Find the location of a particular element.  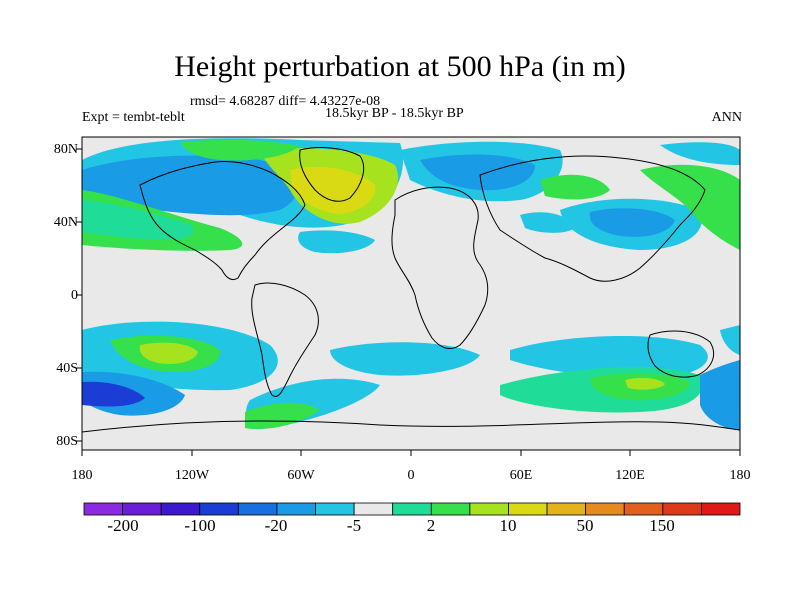

period-text: 18.5kyr BP - 18.5kyr BP is located at coordinates (394, 113).